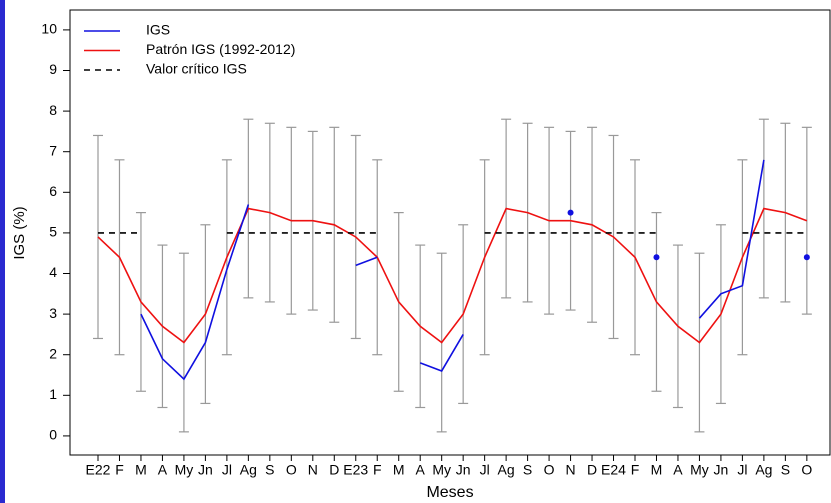 The image size is (831, 503). Describe the element at coordinates (53, 313) in the screenshot. I see `y-tick-label: 3` at that location.